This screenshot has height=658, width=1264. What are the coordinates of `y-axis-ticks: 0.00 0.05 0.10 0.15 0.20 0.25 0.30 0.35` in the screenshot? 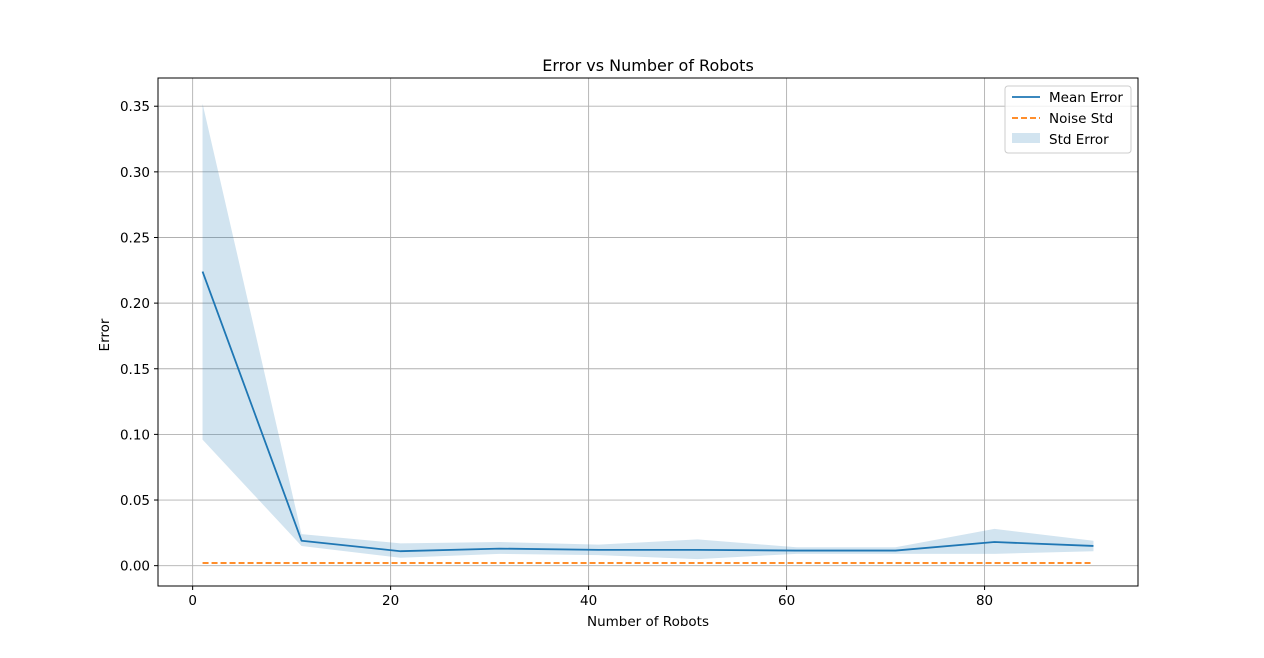 It's located at (139, 337).